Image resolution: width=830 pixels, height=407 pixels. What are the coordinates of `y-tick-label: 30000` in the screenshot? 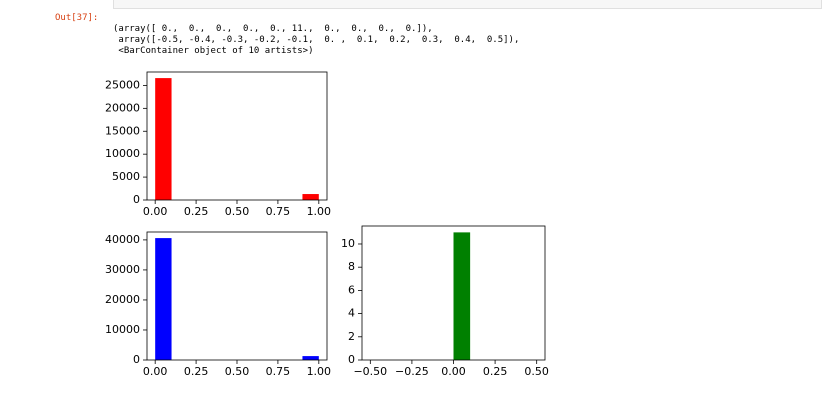 It's located at (122, 269).